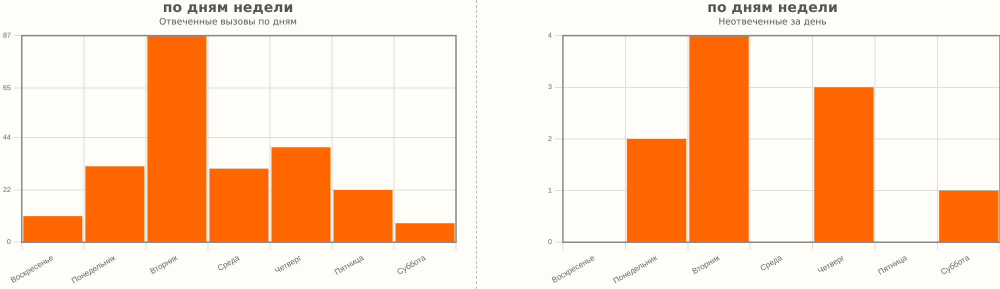 The image size is (1000, 289). I want to click on chart-subtitle: Отвеченные вызовы по дням, so click(228, 23).